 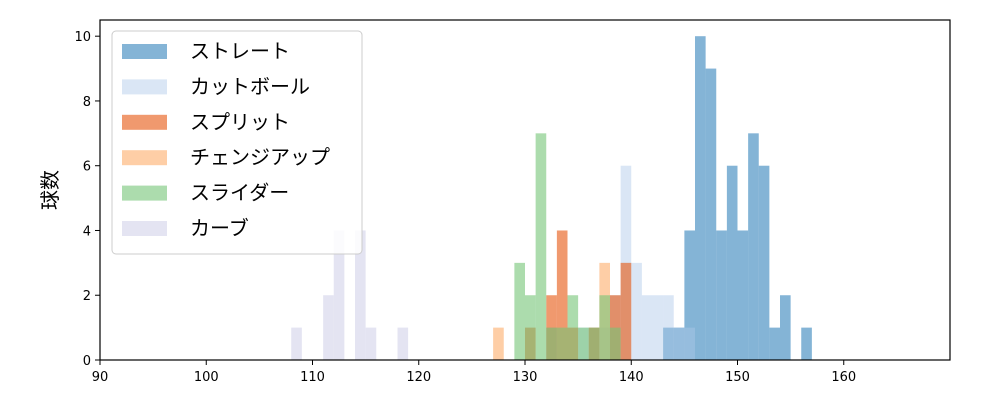 I want to click on x-axis: 90 100 110 120 130 140 150 160, so click(x=474, y=372).